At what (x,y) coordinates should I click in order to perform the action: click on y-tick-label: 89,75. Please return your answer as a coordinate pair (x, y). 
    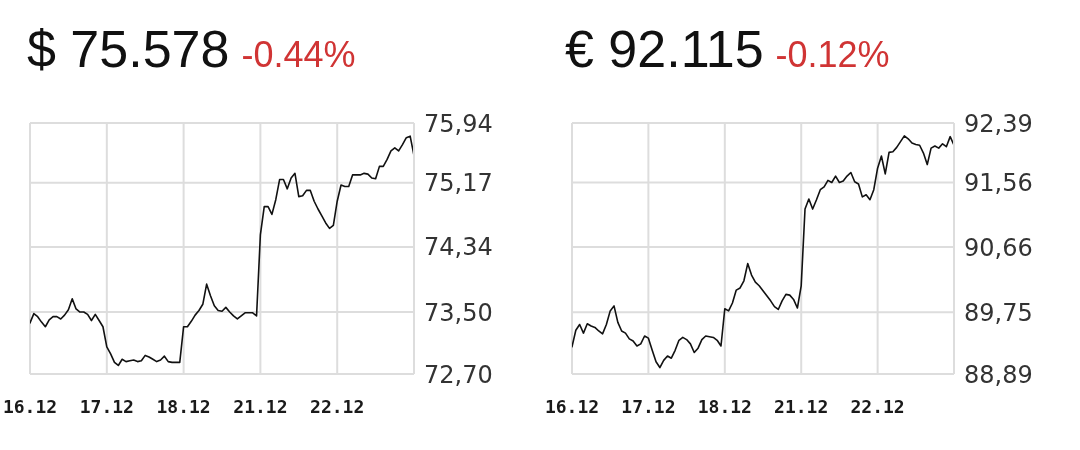
    Looking at the image, I should click on (998, 312).